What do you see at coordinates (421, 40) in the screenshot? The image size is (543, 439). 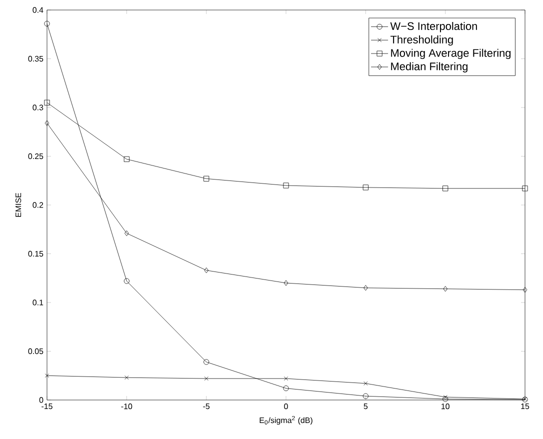 I see `legend-label: Thresholding` at bounding box center [421, 40].